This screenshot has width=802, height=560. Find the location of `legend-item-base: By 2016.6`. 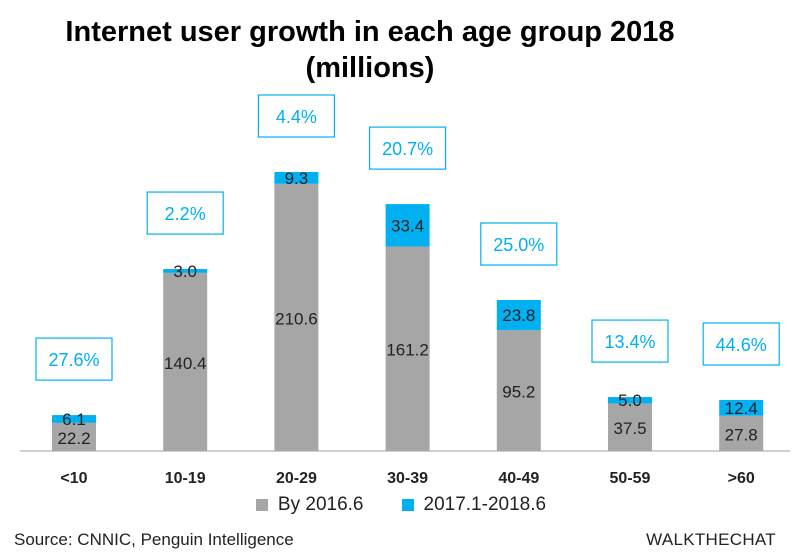

legend-item-base: By 2016.6 is located at coordinates (309, 505).